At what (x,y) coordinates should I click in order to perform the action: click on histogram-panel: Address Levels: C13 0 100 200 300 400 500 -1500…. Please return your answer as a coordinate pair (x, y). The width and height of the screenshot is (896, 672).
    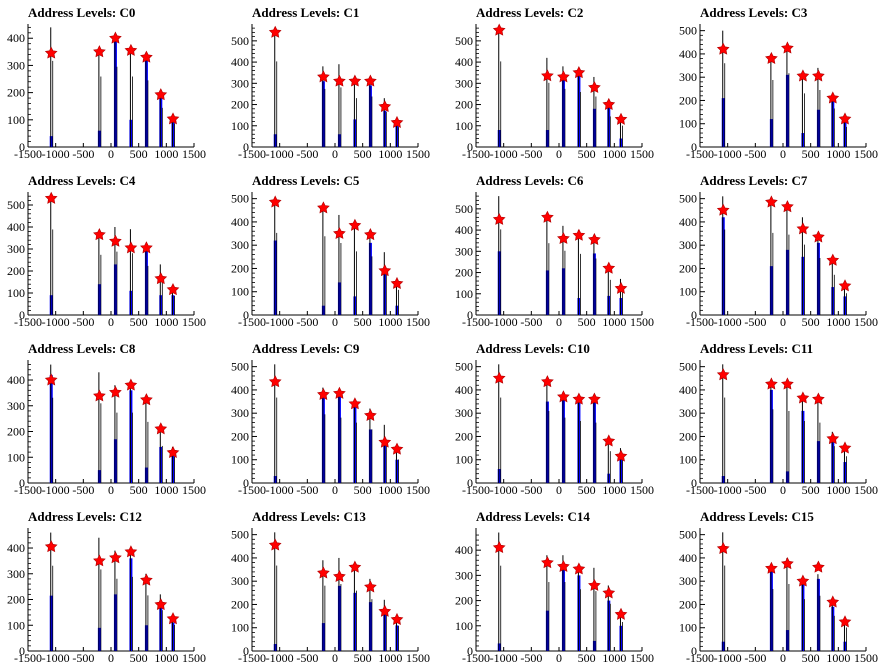
    Looking at the image, I should click on (336, 588).